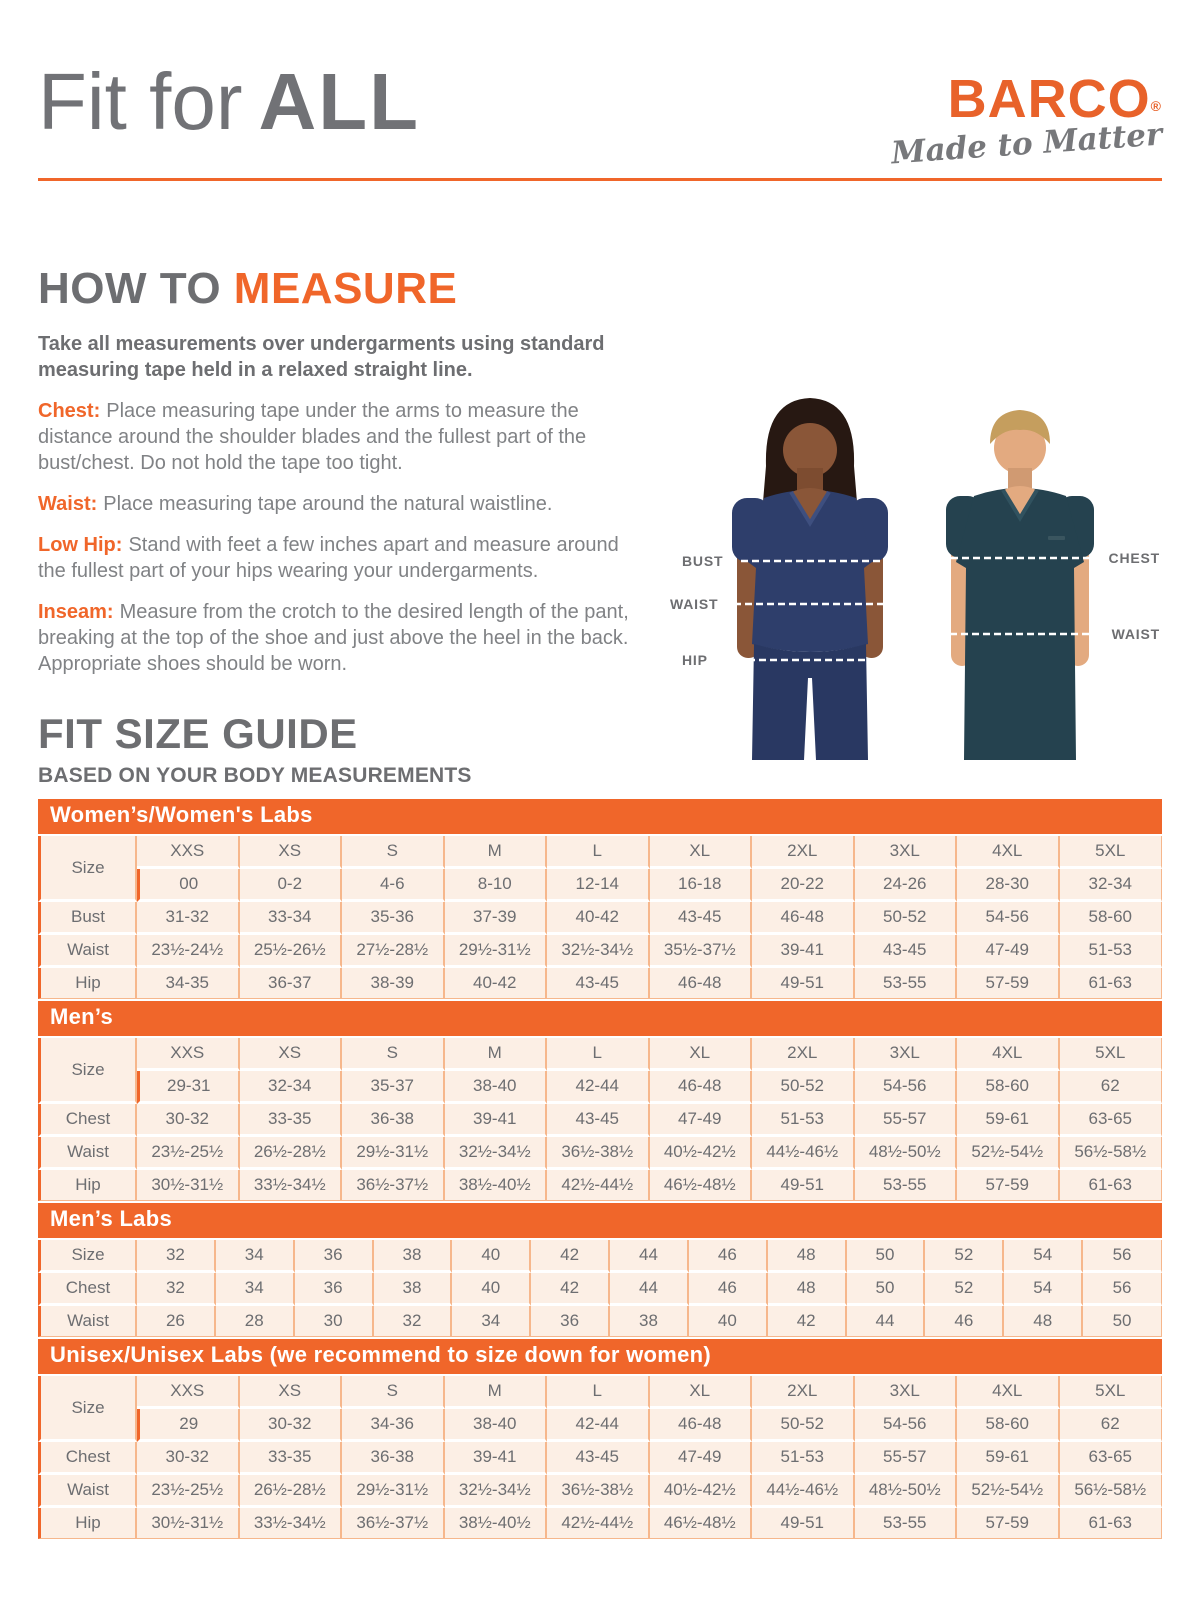 Image resolution: width=1200 pixels, height=1600 pixels. What do you see at coordinates (188, 1185) in the screenshot?
I see `measurement-cell: 30½-31½` at bounding box center [188, 1185].